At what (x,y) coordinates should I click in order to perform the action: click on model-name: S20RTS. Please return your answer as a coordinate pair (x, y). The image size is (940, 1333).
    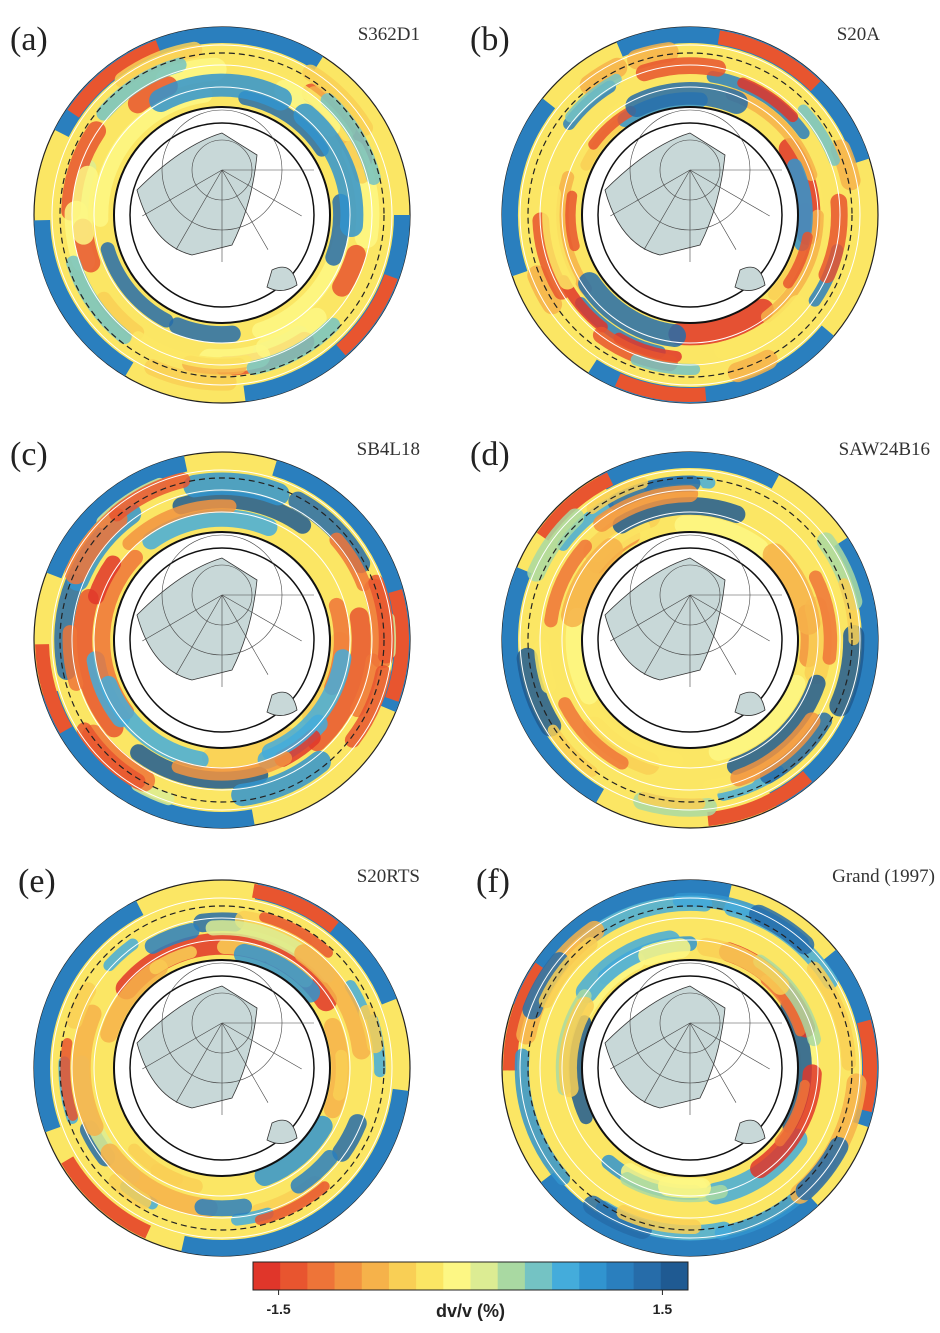
    Looking at the image, I should click on (388, 876).